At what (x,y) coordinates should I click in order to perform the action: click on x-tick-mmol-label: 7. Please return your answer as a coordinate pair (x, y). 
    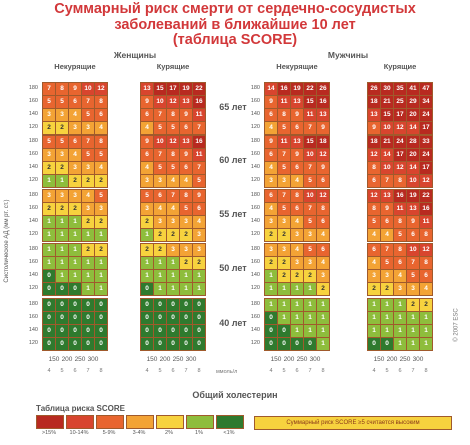
    Looking at the image, I should click on (413, 371).